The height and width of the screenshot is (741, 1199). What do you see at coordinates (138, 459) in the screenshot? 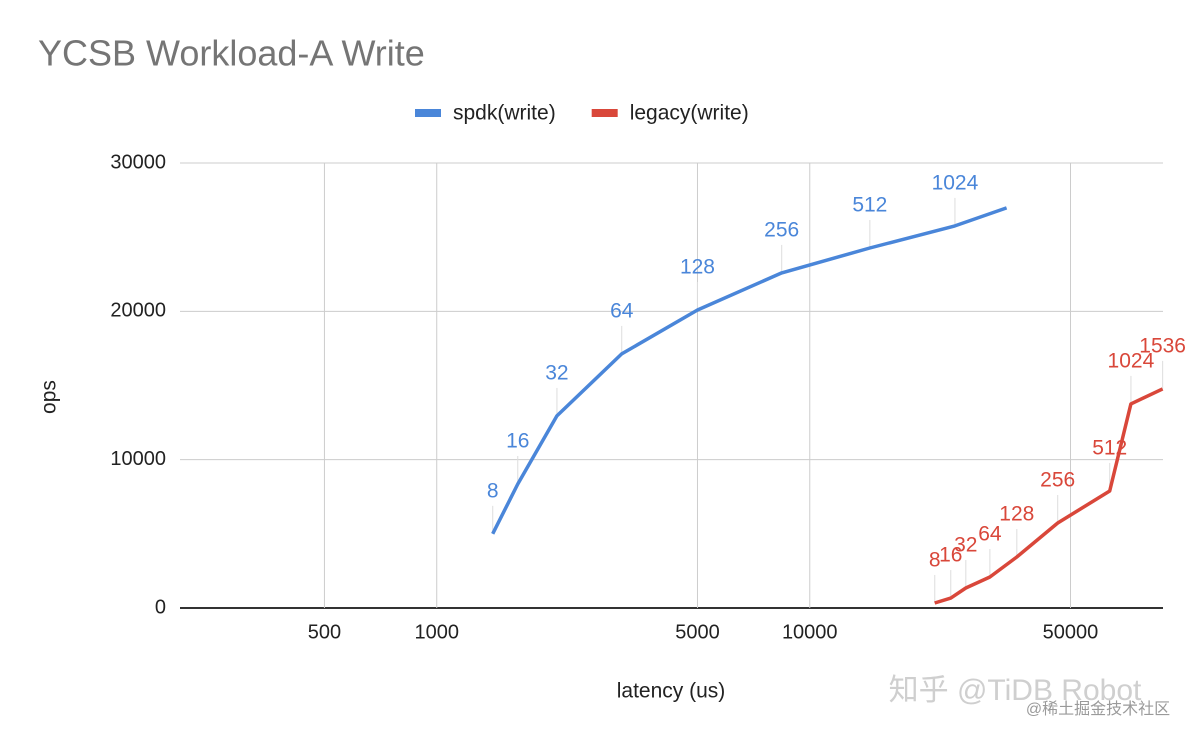
I see `y-tick-label: 10000` at bounding box center [138, 459].